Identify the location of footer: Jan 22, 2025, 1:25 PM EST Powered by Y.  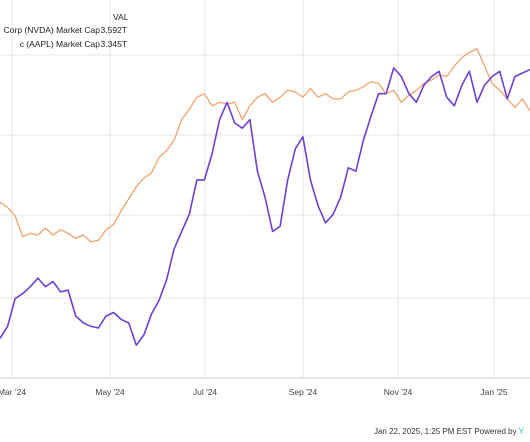
(449, 431).